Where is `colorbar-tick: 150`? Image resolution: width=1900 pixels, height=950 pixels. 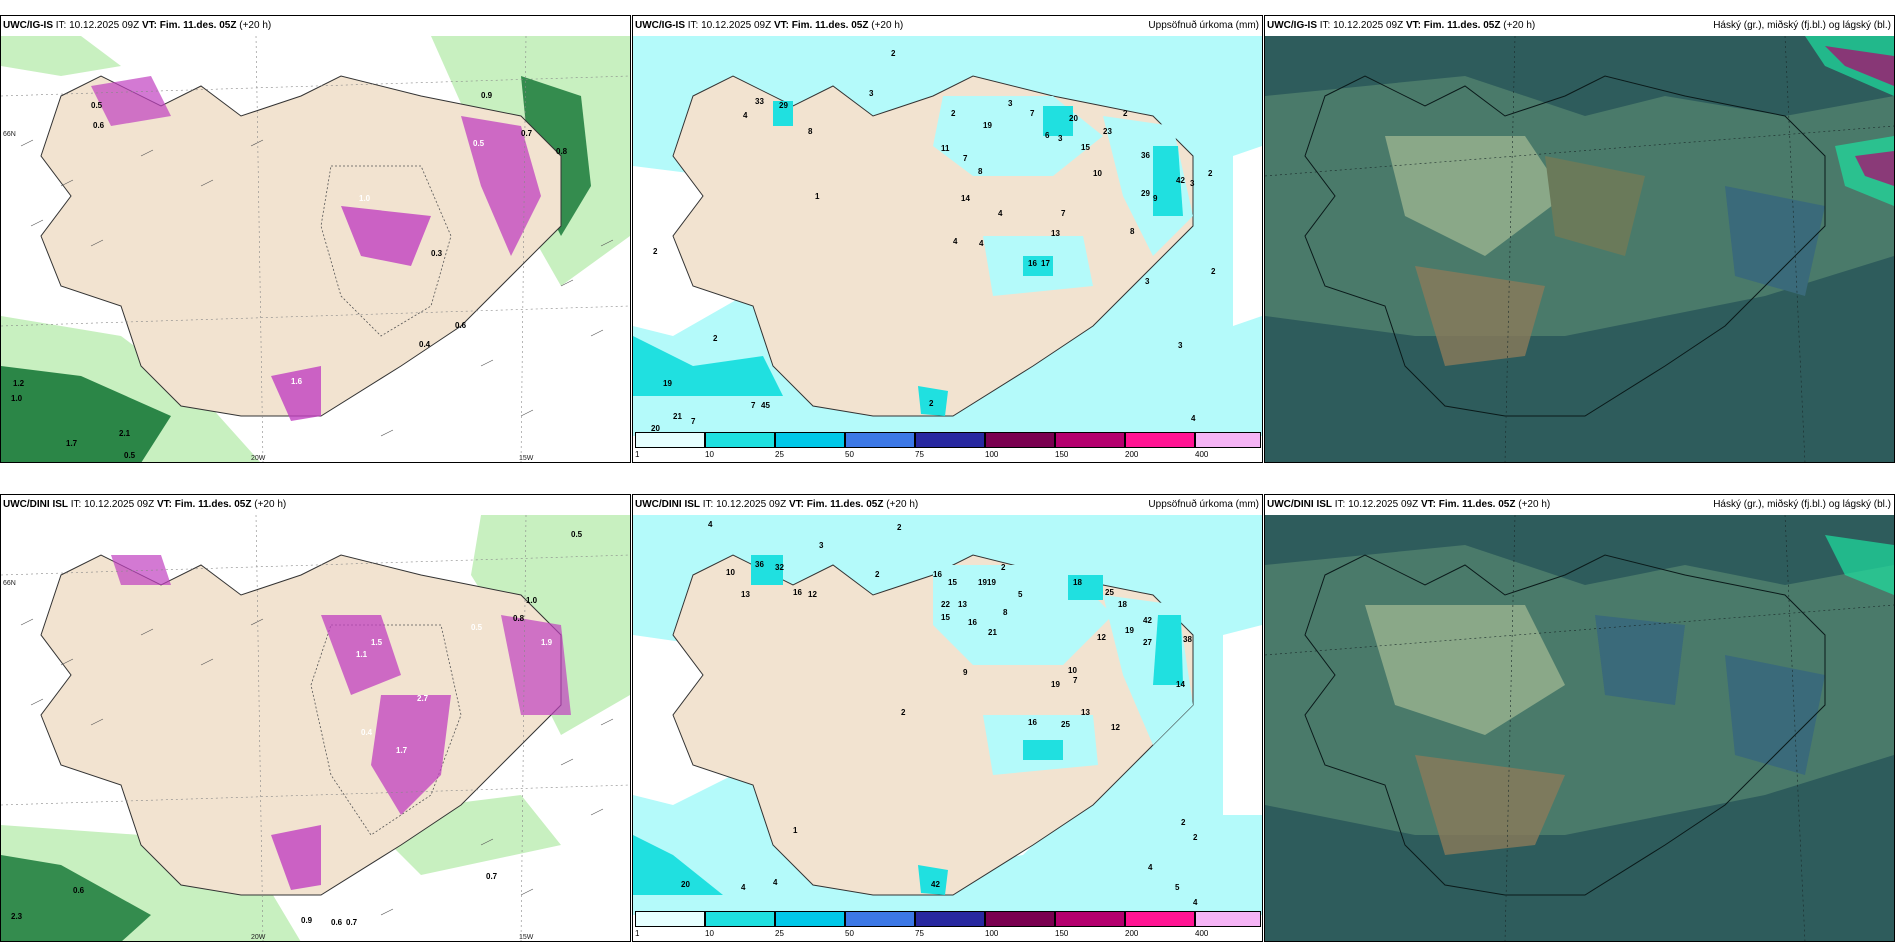 colorbar-tick: 150 is located at coordinates (1062, 454).